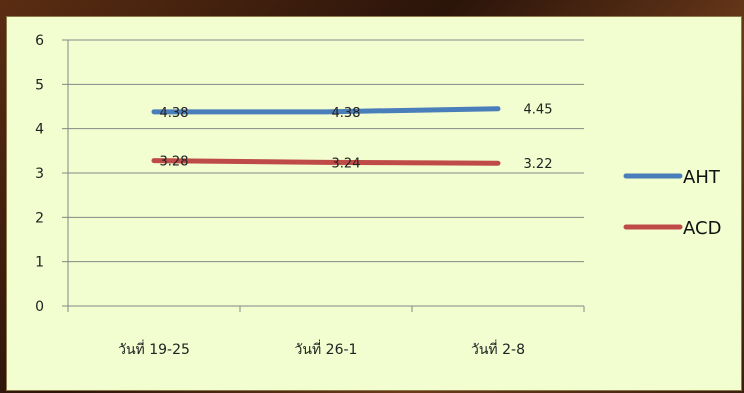 The height and width of the screenshot is (393, 744). I want to click on series-line-acd, so click(326, 162).